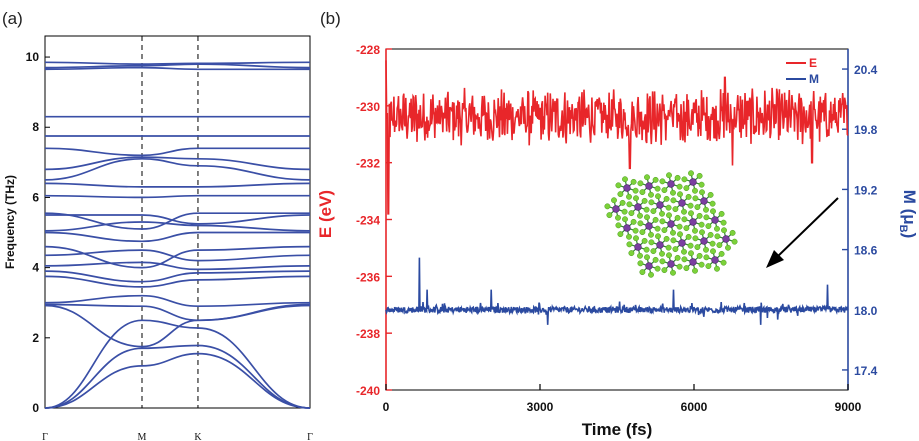 The image size is (919, 441). I want to click on magnetization-axis-ticks: 17.4 18.0 18.6 19.2 19.8 20.4, so click(860, 220).